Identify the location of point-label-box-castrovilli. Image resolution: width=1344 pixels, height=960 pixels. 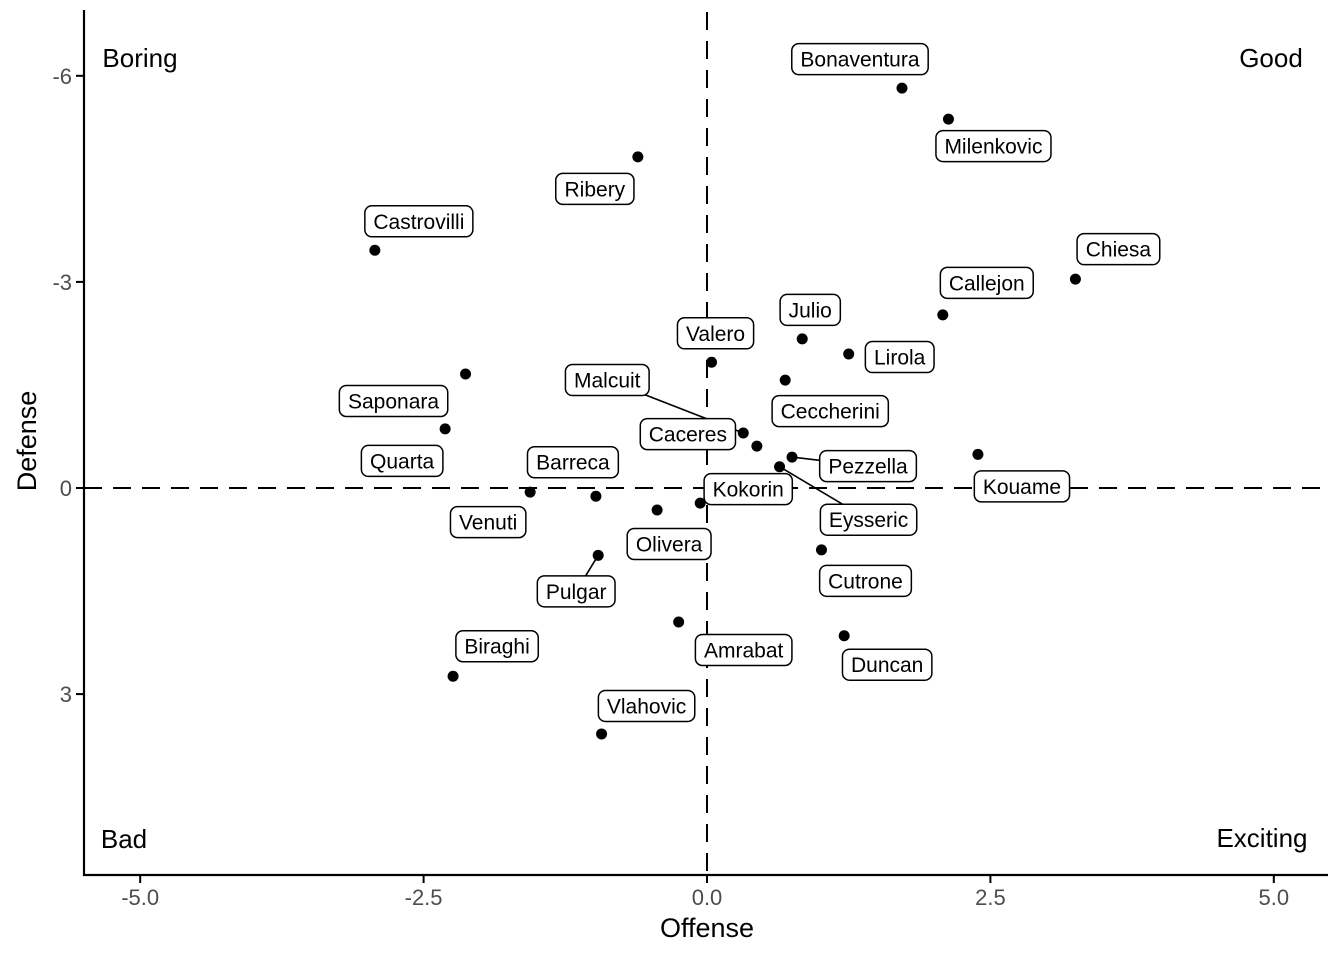
(419, 221).